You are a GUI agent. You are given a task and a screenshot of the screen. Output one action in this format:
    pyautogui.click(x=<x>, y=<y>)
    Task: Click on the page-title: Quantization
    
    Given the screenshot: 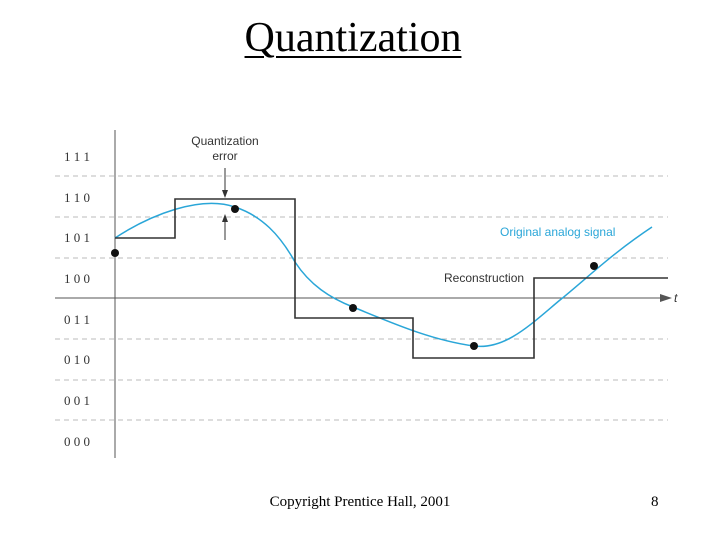 What is the action you would take?
    pyautogui.click(x=353, y=38)
    